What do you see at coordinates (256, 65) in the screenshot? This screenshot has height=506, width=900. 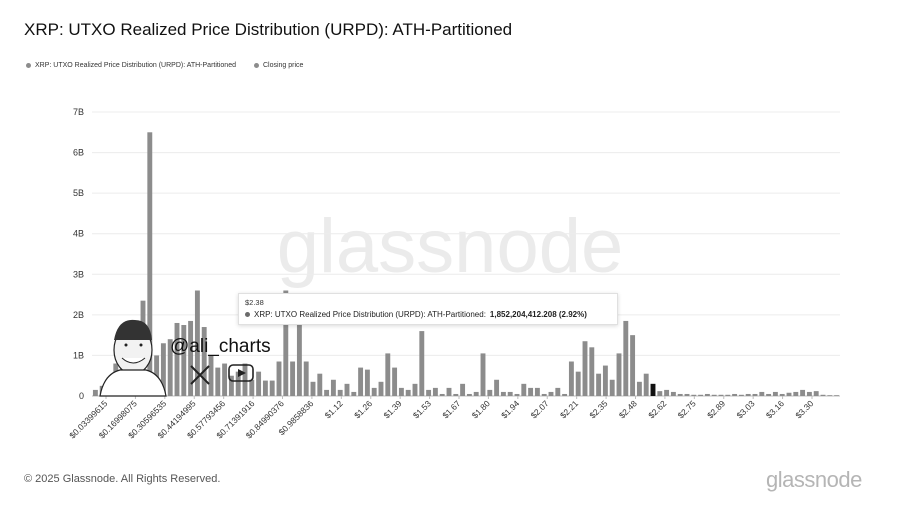 I see `legend-dot-icon` at bounding box center [256, 65].